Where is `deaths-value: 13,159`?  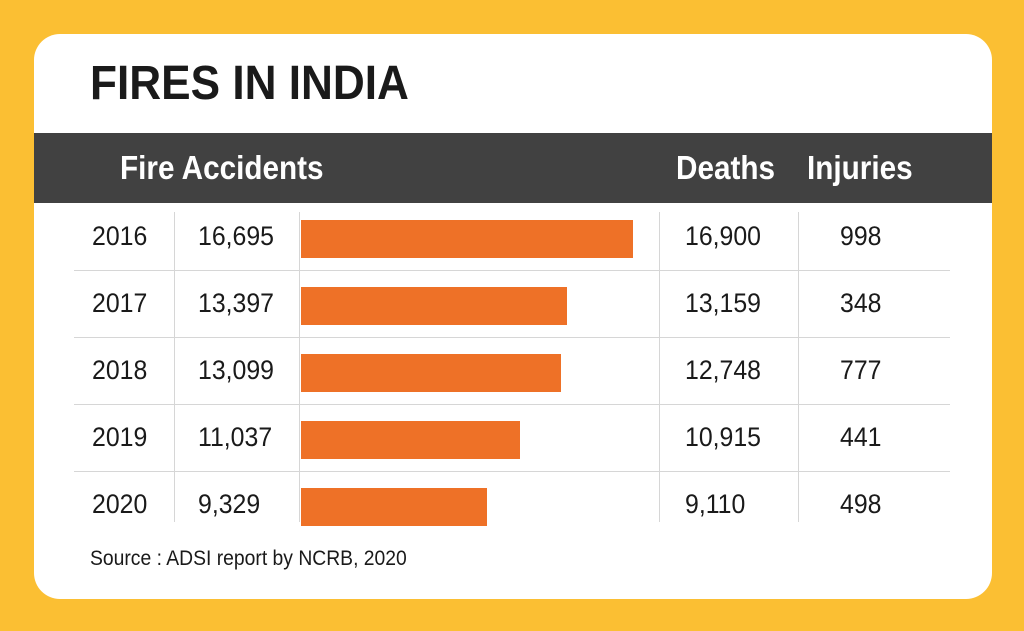
deaths-value: 13,159 is located at coordinates (723, 303).